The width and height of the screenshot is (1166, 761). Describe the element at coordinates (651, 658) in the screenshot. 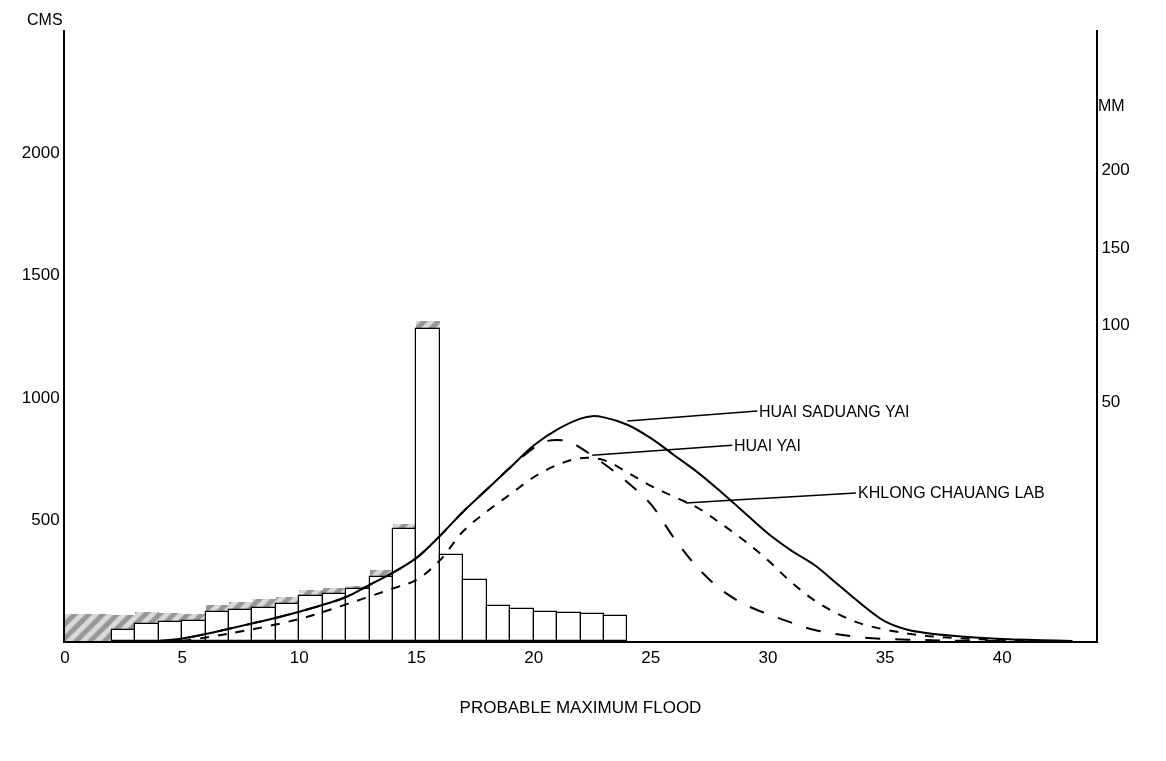

I see `x-tick-label: 25` at that location.